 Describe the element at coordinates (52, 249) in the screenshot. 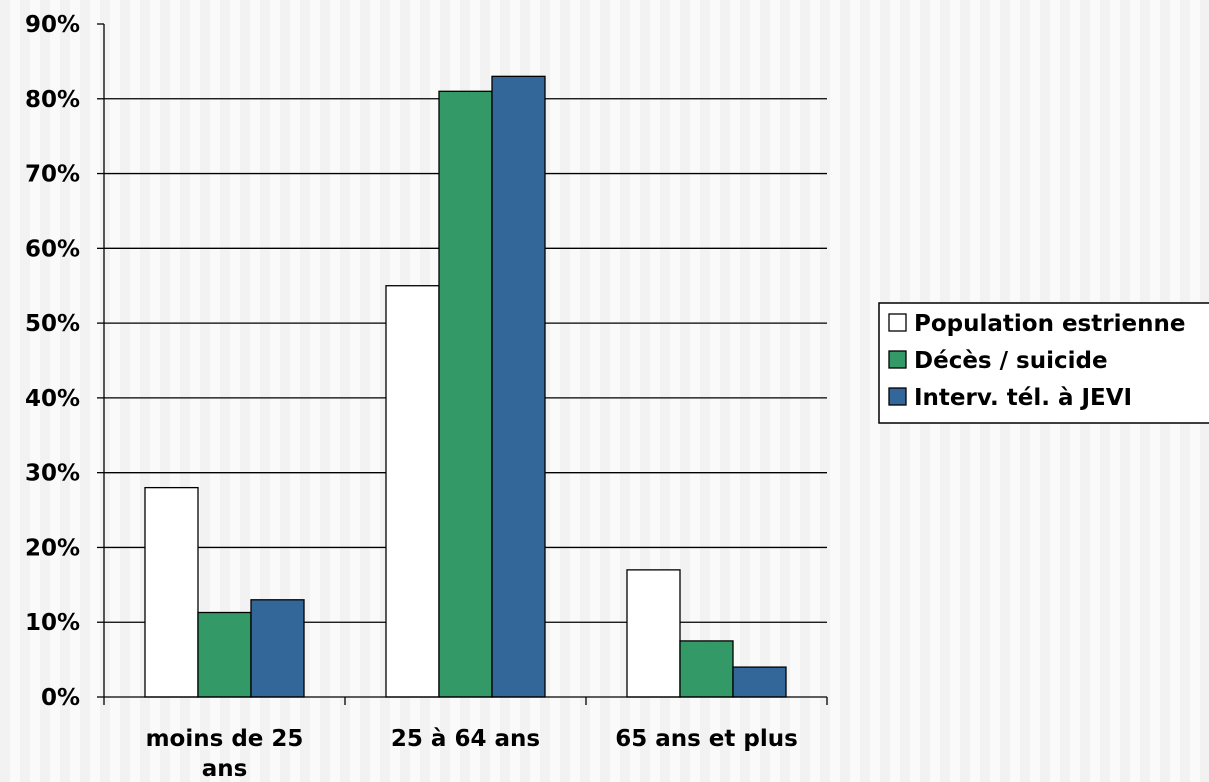

I see `y-tick-label: 60%` at that location.